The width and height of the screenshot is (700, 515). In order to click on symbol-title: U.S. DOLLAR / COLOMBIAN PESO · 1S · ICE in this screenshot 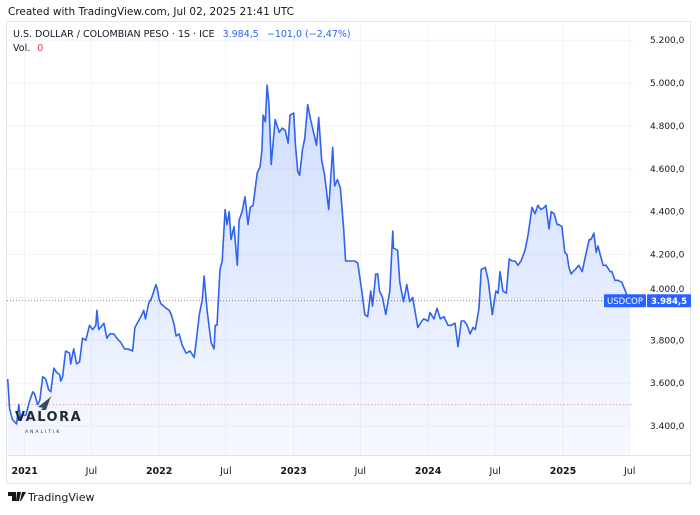, I will do `click(114, 34)`.